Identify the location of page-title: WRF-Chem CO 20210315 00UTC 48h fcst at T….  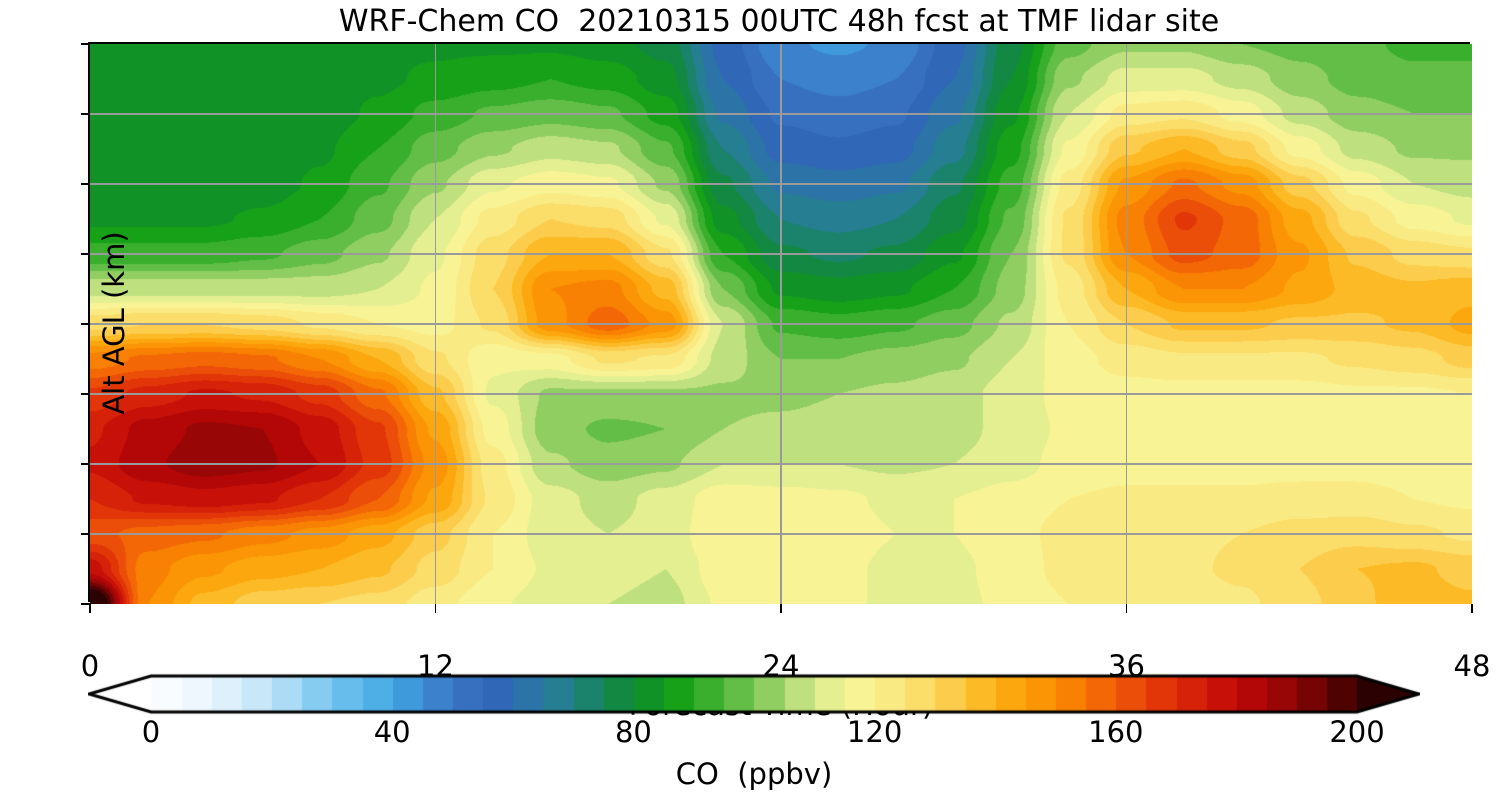
(779, 21).